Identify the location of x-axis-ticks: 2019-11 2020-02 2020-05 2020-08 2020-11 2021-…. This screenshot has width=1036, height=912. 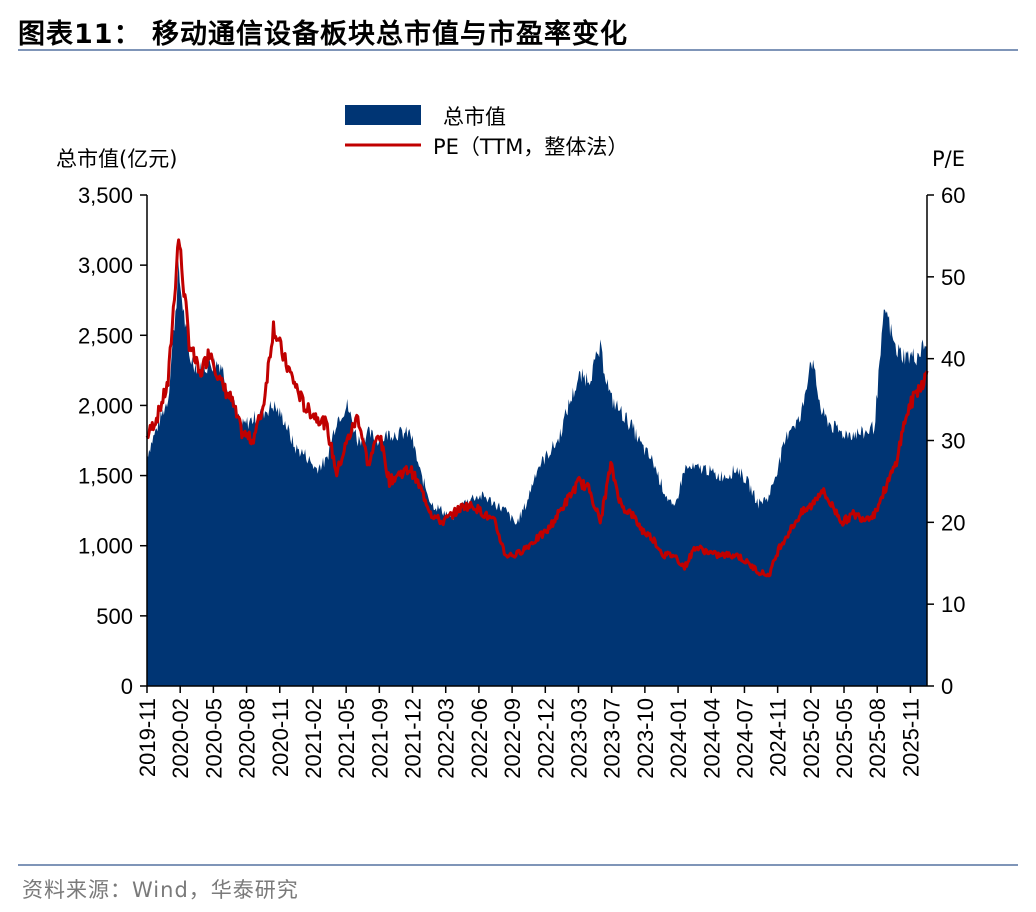
(529, 732).